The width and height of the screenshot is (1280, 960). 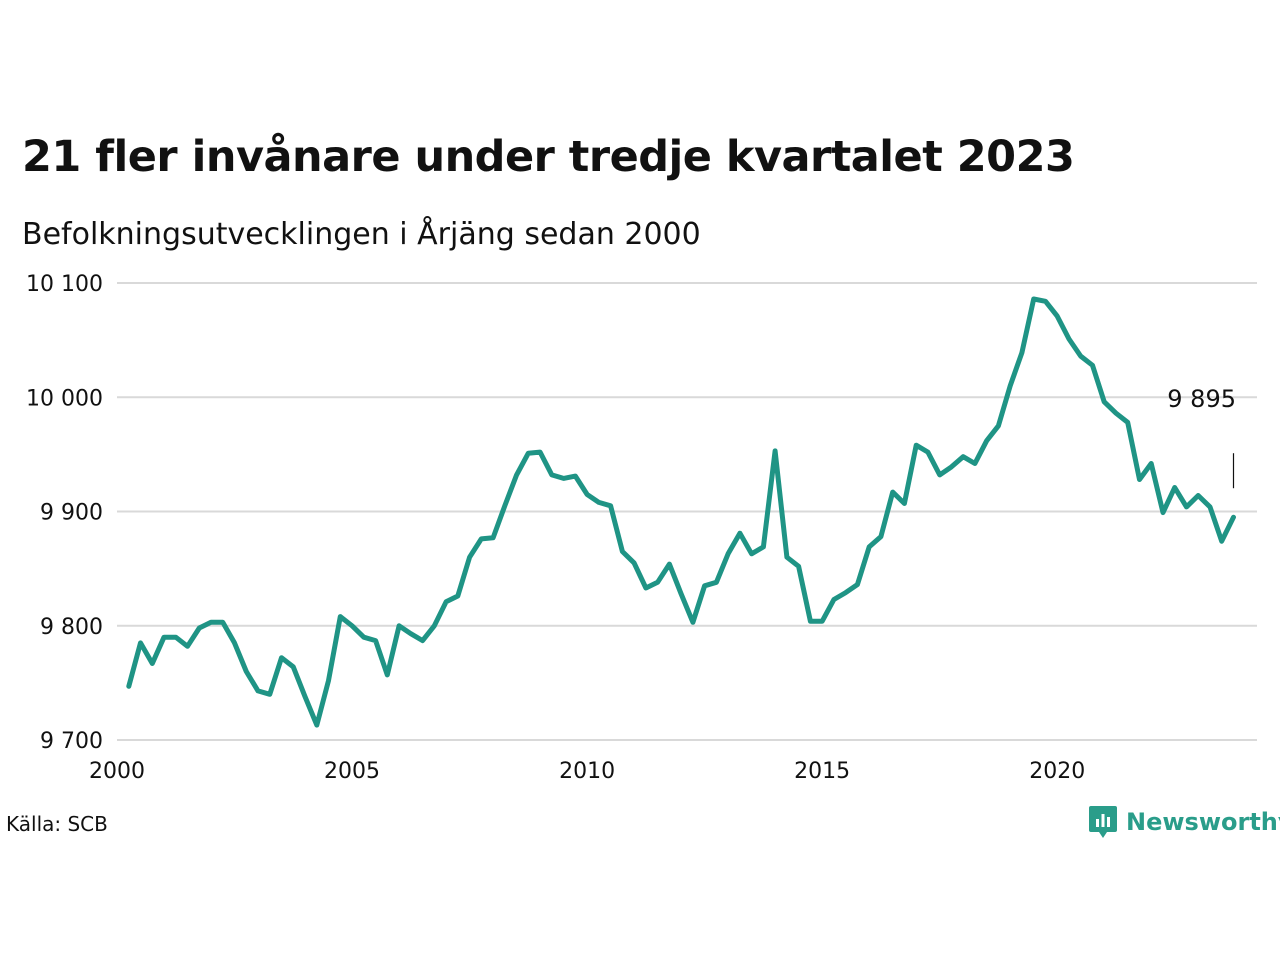 I want to click on brand-logo: Newsworthy, so click(x=1184, y=822).